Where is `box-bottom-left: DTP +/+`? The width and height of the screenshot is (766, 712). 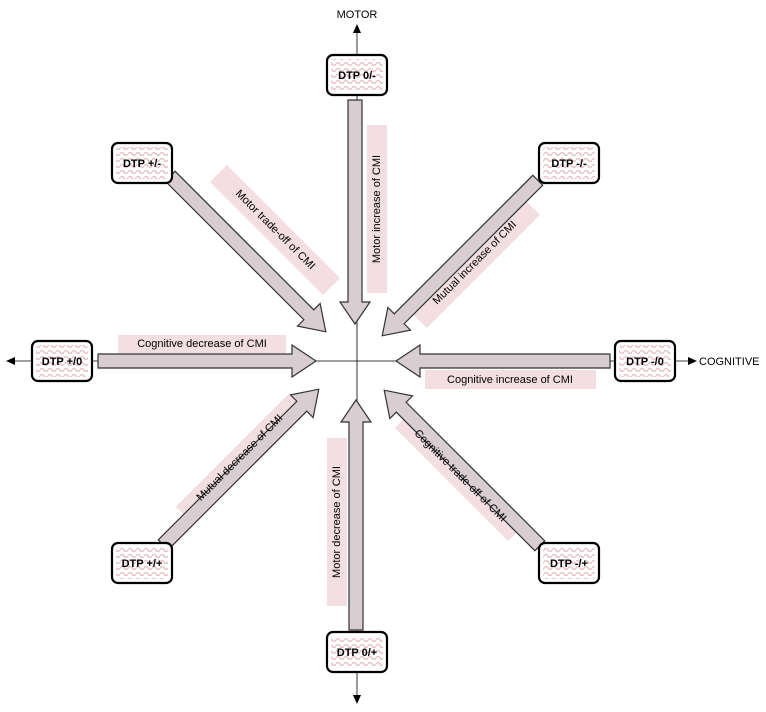
box-bottom-left: DTP +/+ is located at coordinates (142, 563).